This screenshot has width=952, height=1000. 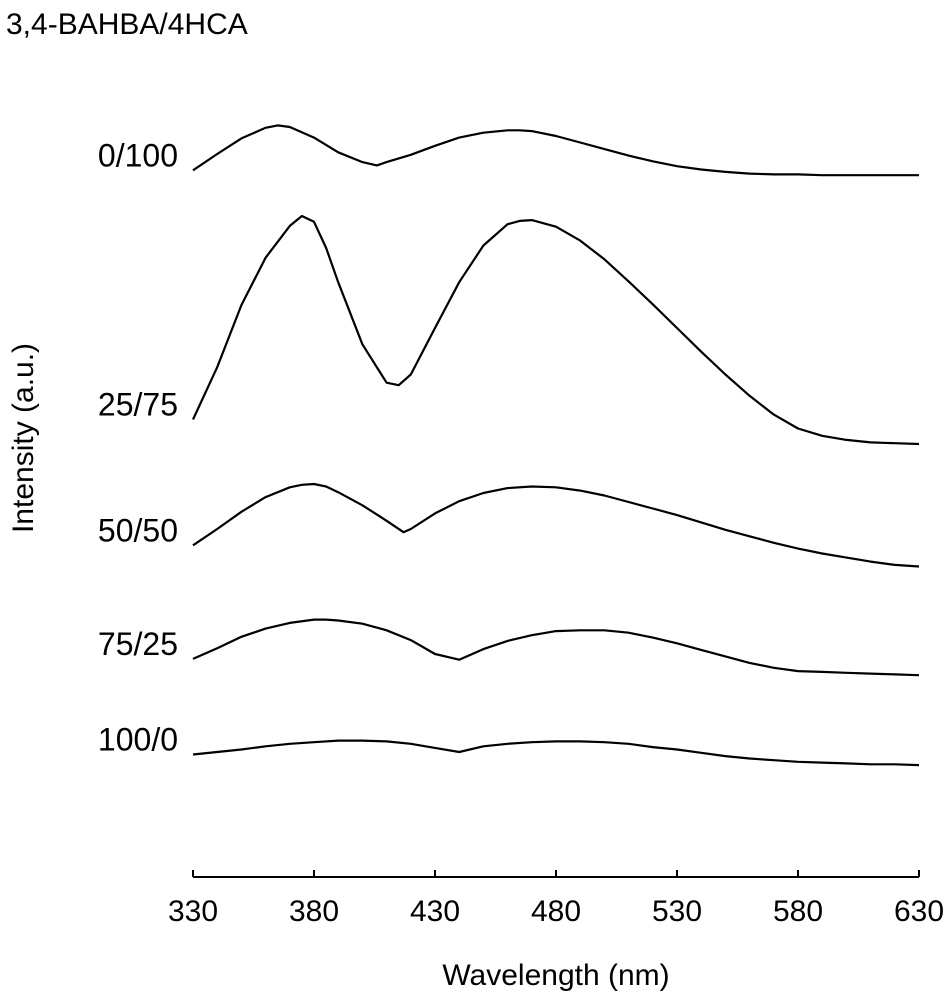 I want to click on series-label: 75/25, so click(x=138, y=644).